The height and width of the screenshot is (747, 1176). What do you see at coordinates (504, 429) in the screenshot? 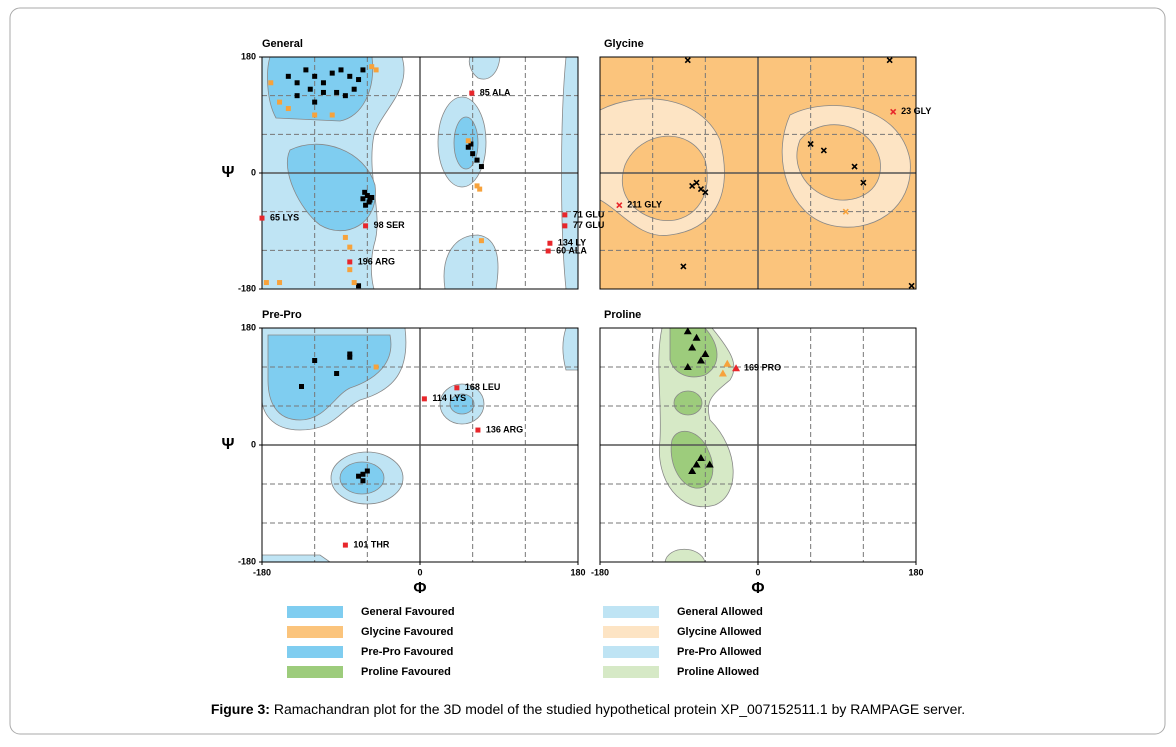
I see `point-label: 136 ARG` at bounding box center [504, 429].